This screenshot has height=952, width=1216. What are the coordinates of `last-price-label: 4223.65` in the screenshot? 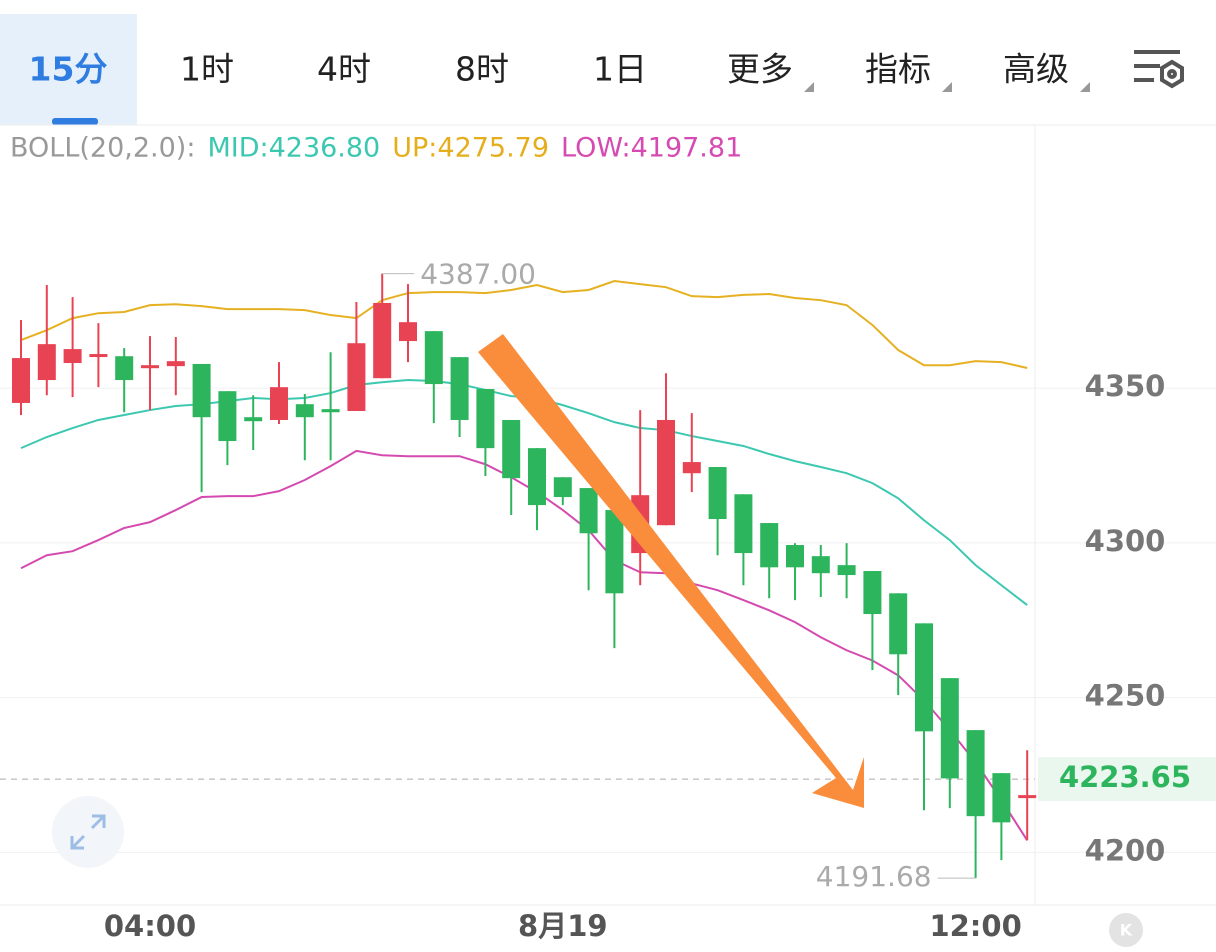 It's located at (1125, 777).